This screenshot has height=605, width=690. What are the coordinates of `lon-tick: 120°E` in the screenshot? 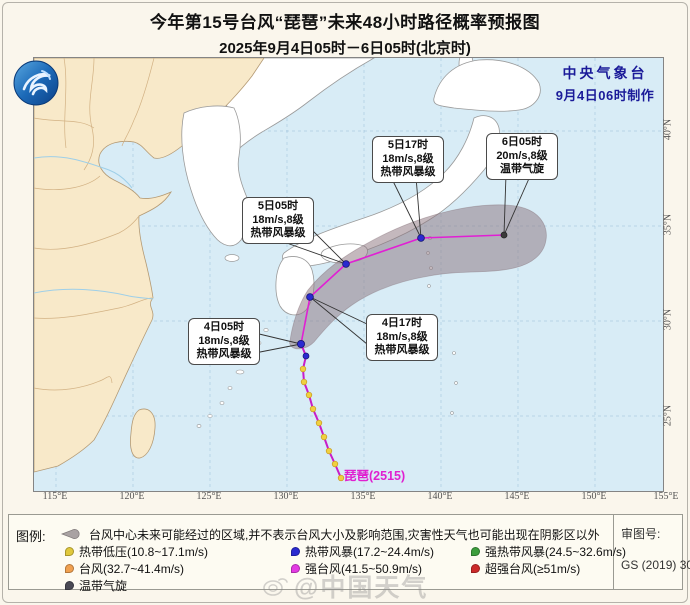 It's located at (132, 496).